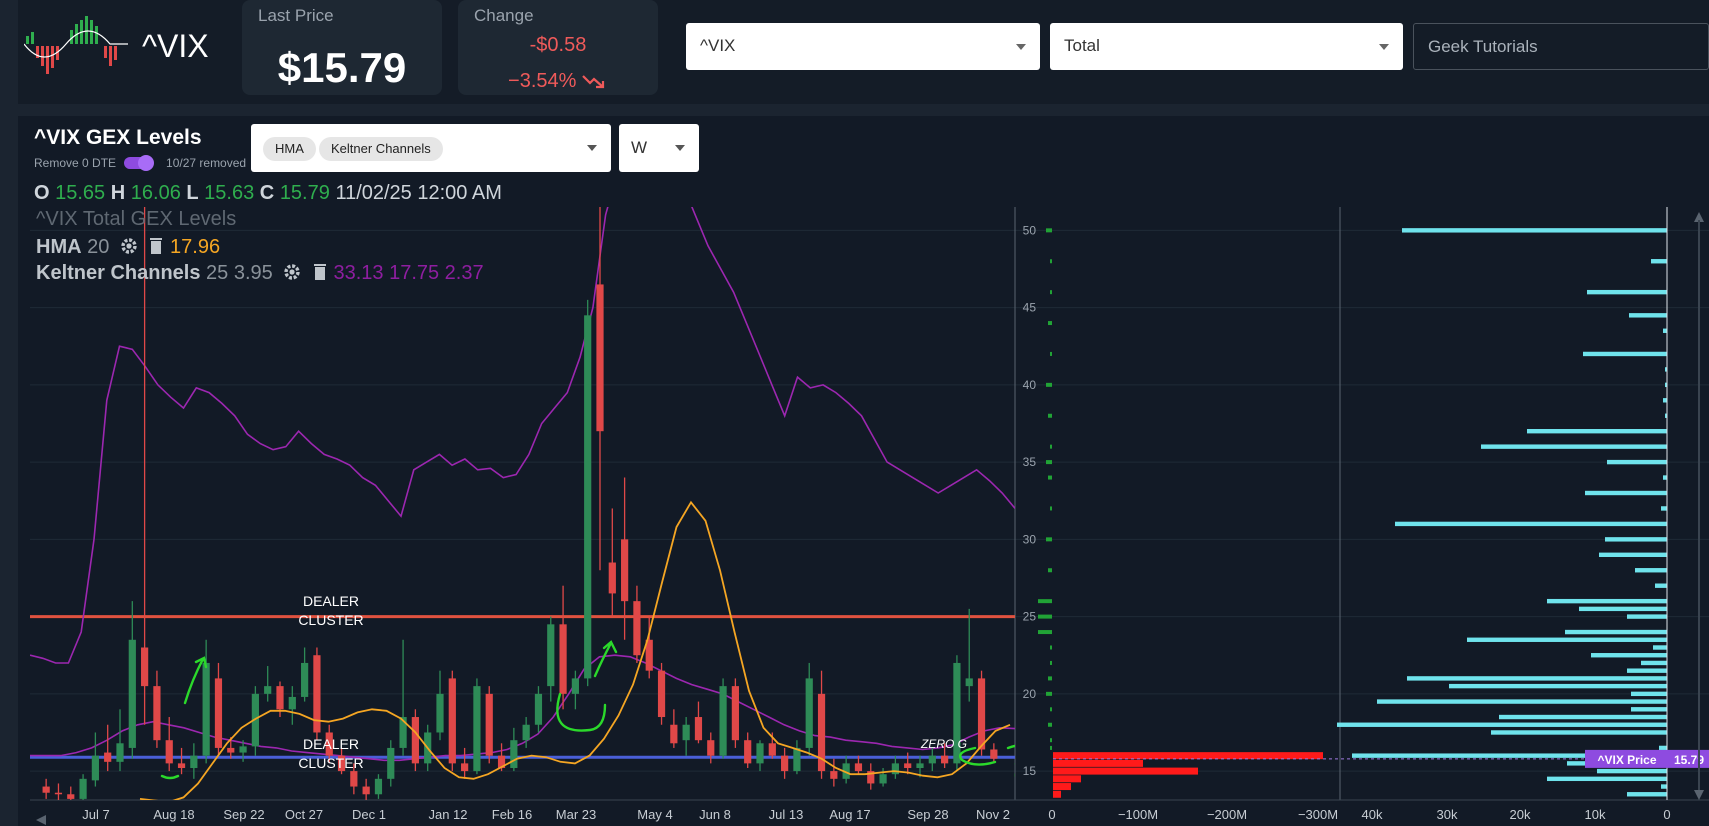 Image resolution: width=1709 pixels, height=826 pixels. I want to click on remove-0dte-row: Remove 0 DTE 10/27 removed, so click(140, 163).